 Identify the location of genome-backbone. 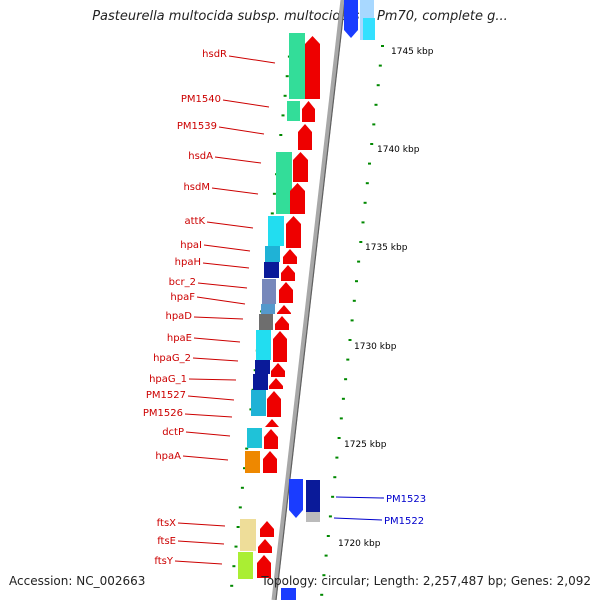
(308, 300).